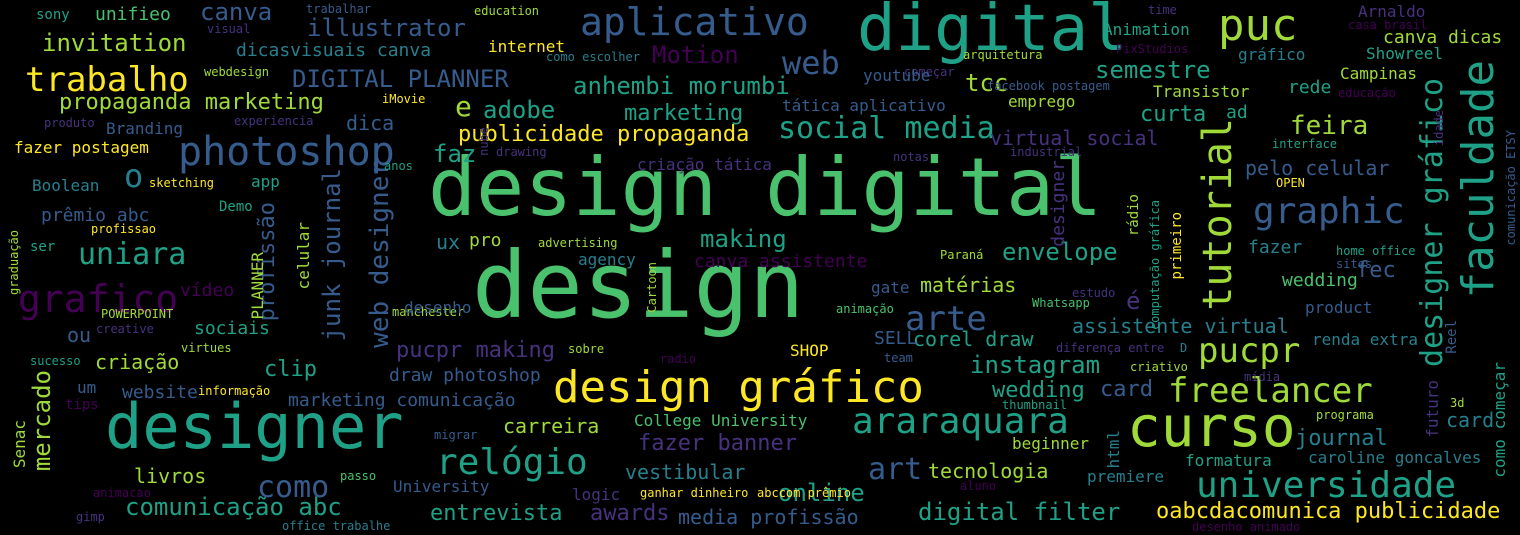 The image size is (1520, 535). What do you see at coordinates (521, 152) in the screenshot?
I see `word-136: drawing` at bounding box center [521, 152].